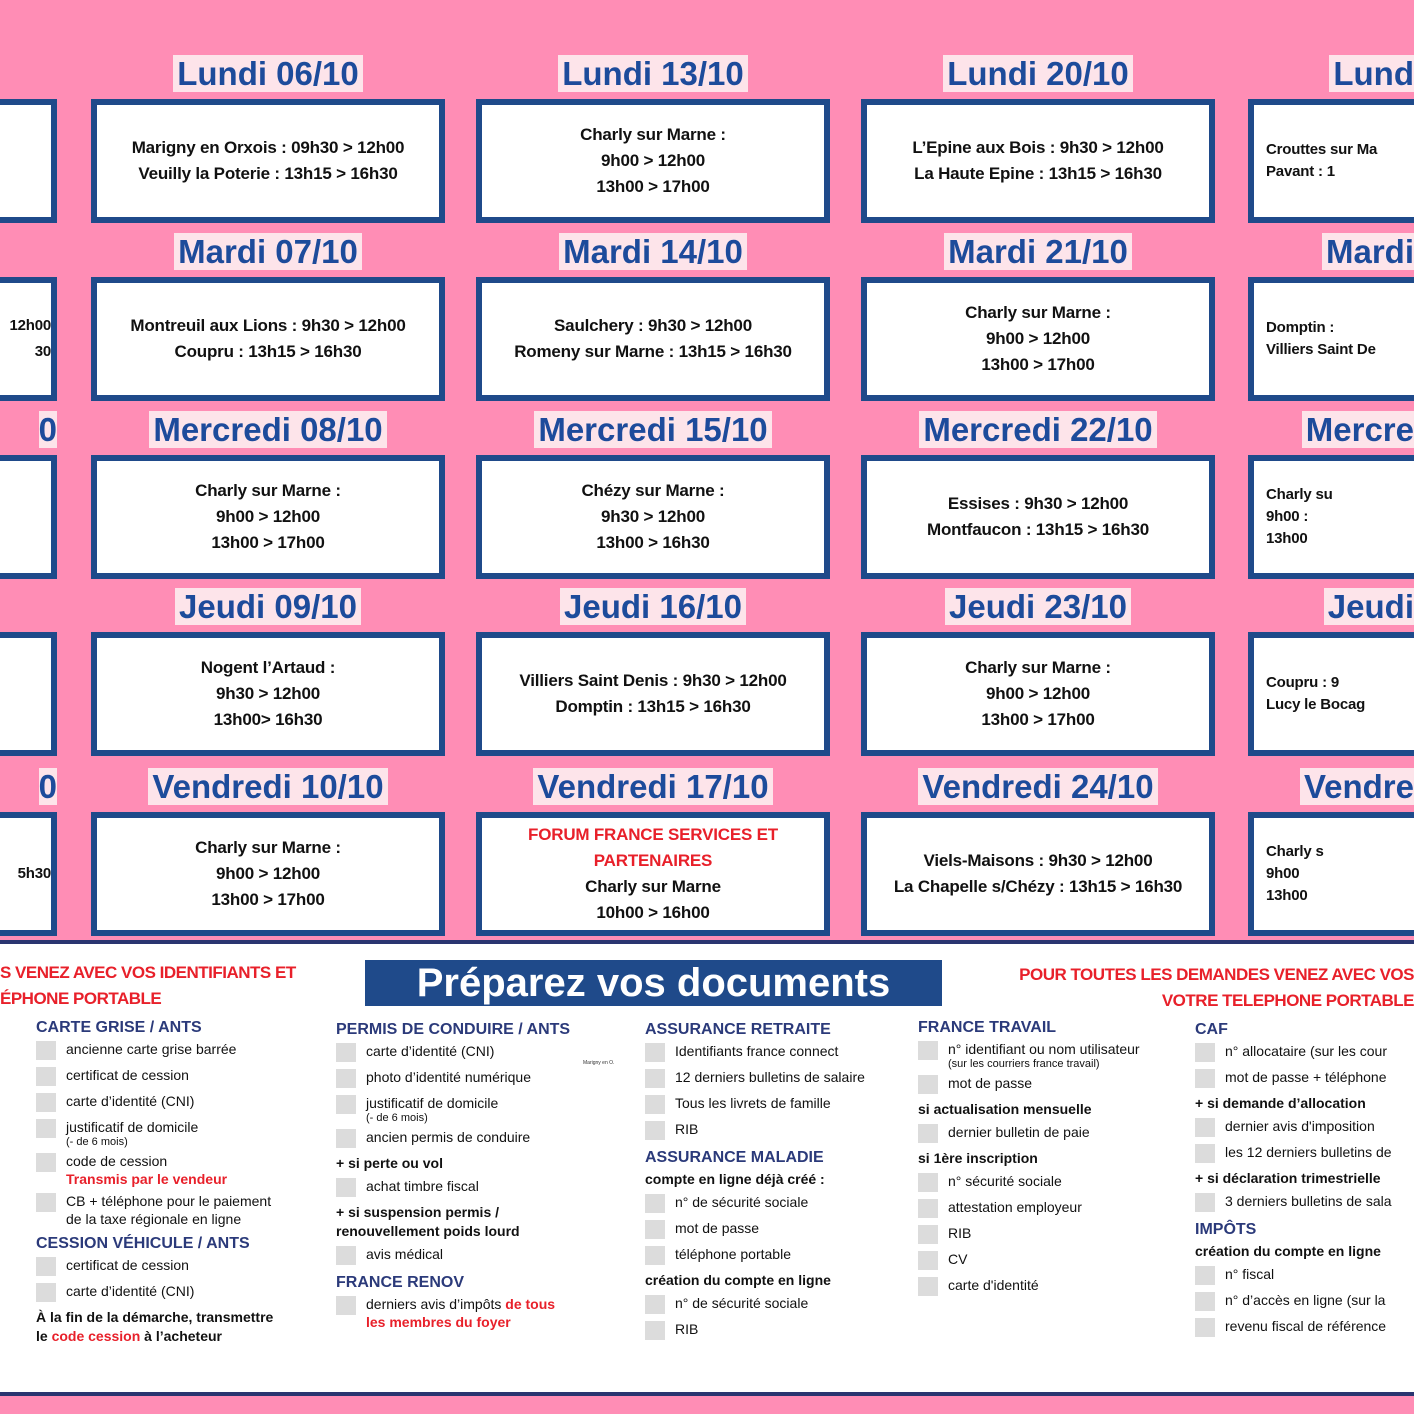  I want to click on checklist-item: les 12 derniers bulletins de, so click(1302, 1154).